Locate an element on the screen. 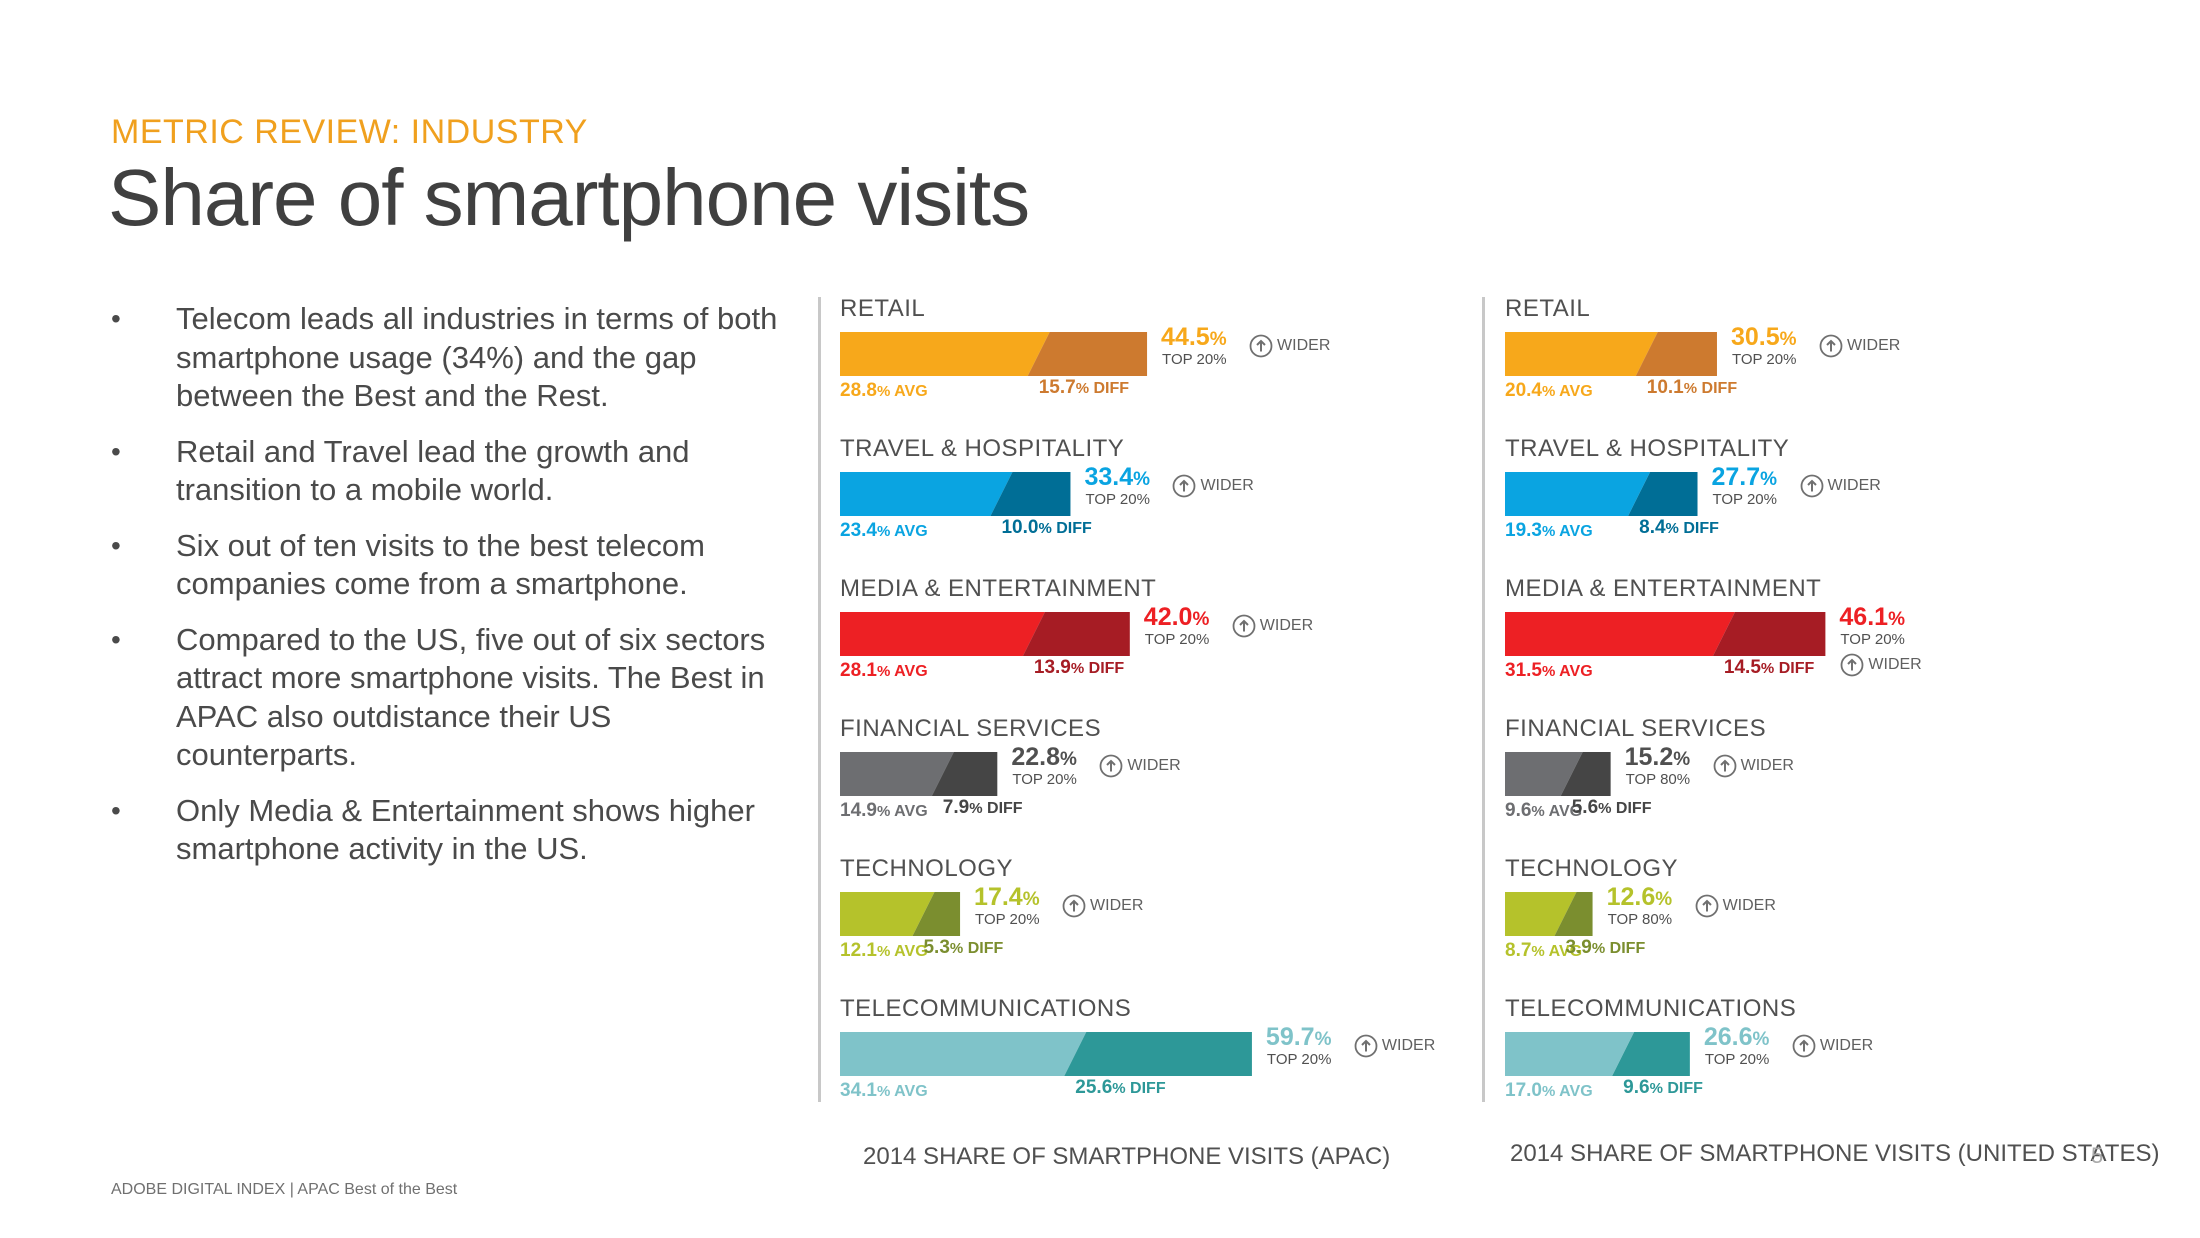  avg-data-label: 28.1% AVG is located at coordinates (884, 671).